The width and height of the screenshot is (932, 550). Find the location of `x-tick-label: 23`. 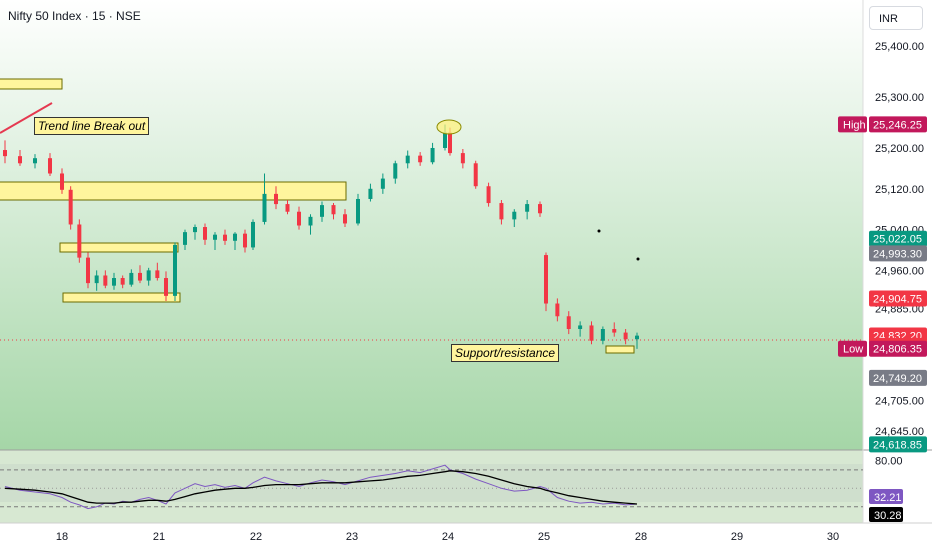

x-tick-label: 23 is located at coordinates (352, 537).